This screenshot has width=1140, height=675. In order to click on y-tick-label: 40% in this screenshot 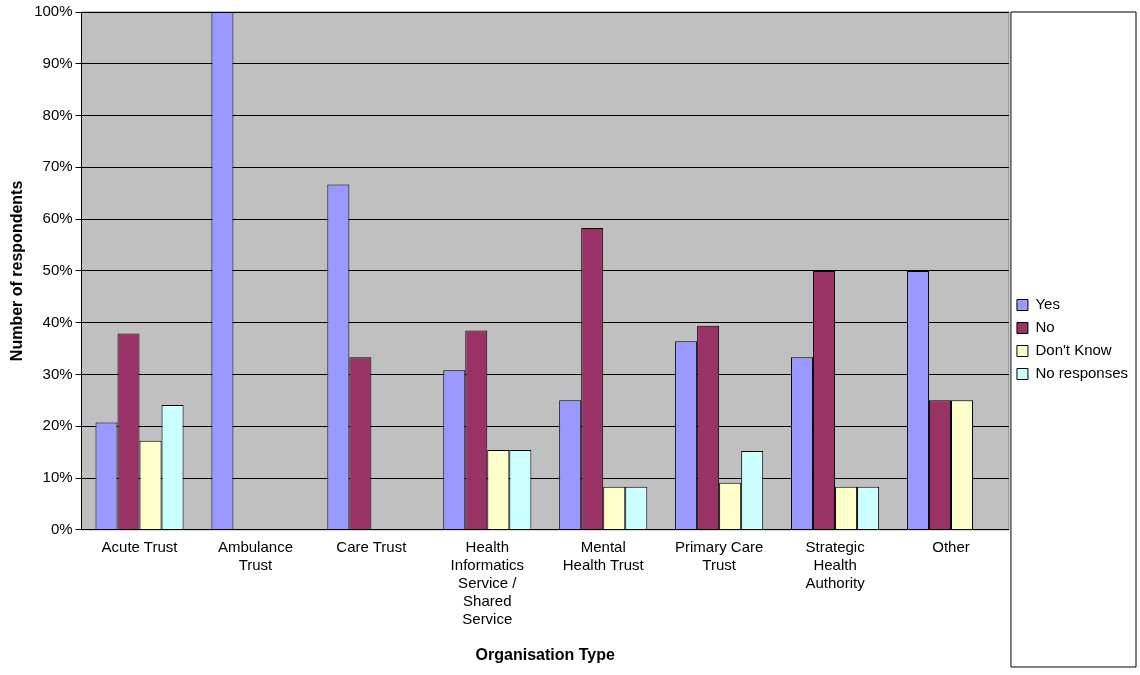, I will do `click(57, 321)`.